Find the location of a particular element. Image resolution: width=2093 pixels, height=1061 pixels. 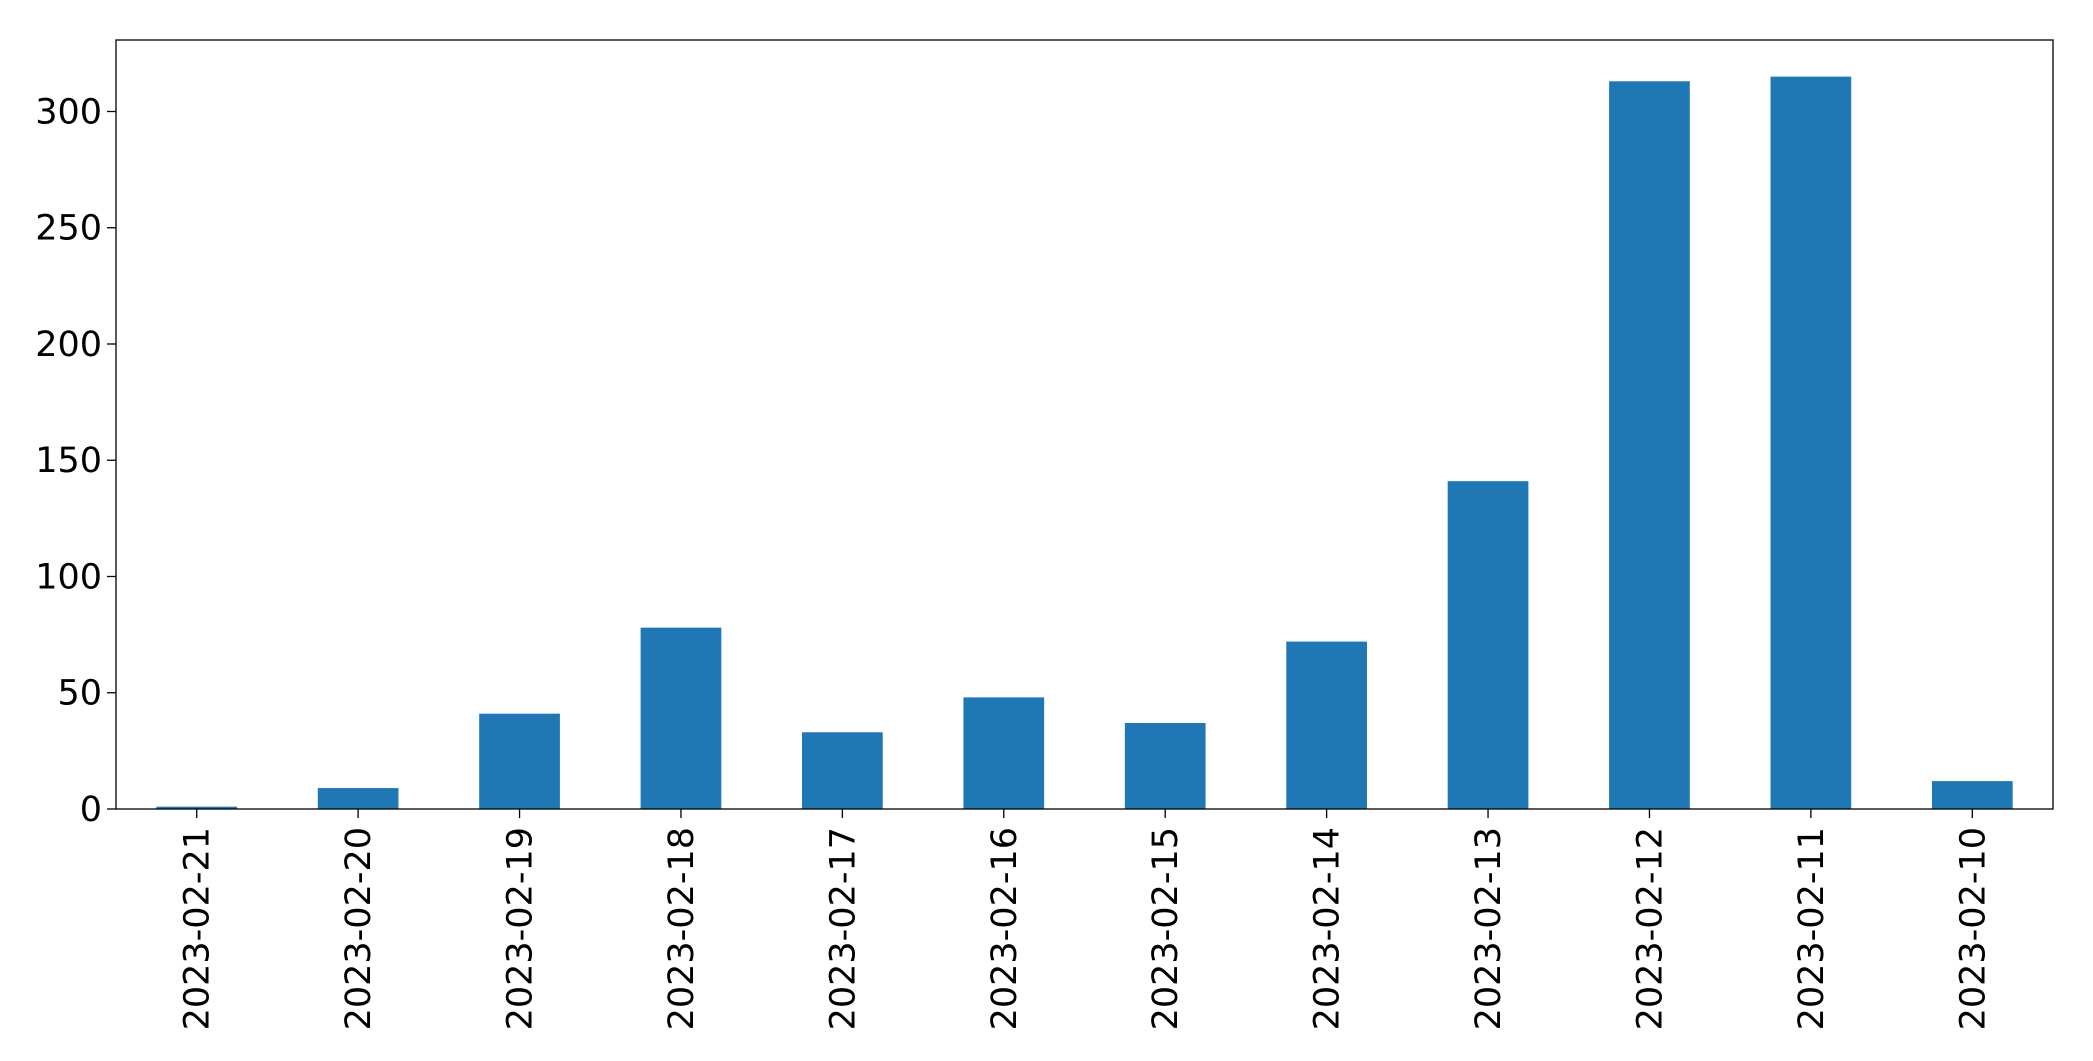

y-tick-label: 50 is located at coordinates (79, 694).